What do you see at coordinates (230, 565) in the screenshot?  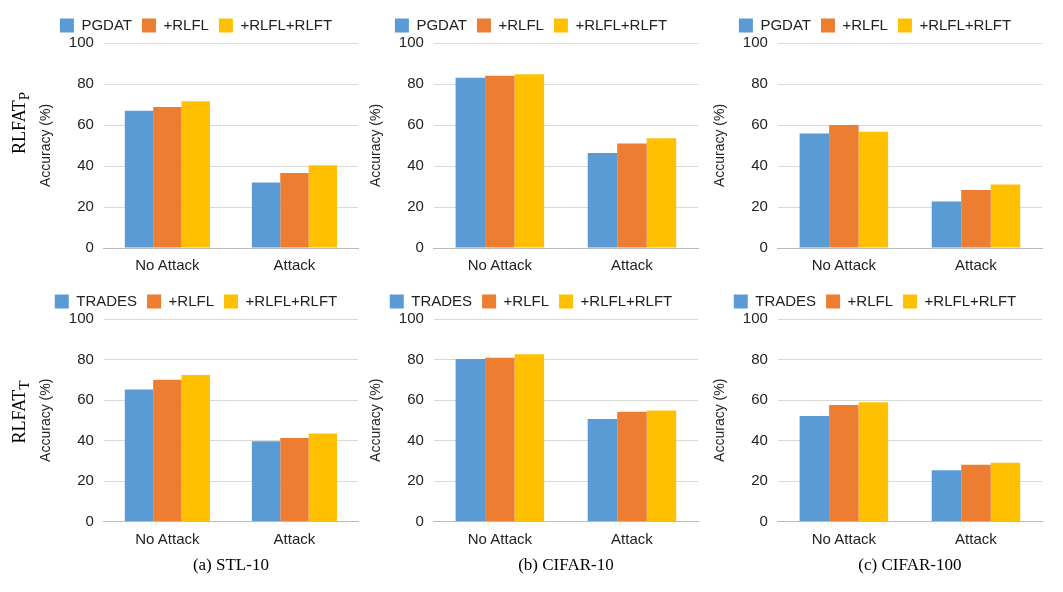 I see `x-axis-title: (a) STL-10` at bounding box center [230, 565].